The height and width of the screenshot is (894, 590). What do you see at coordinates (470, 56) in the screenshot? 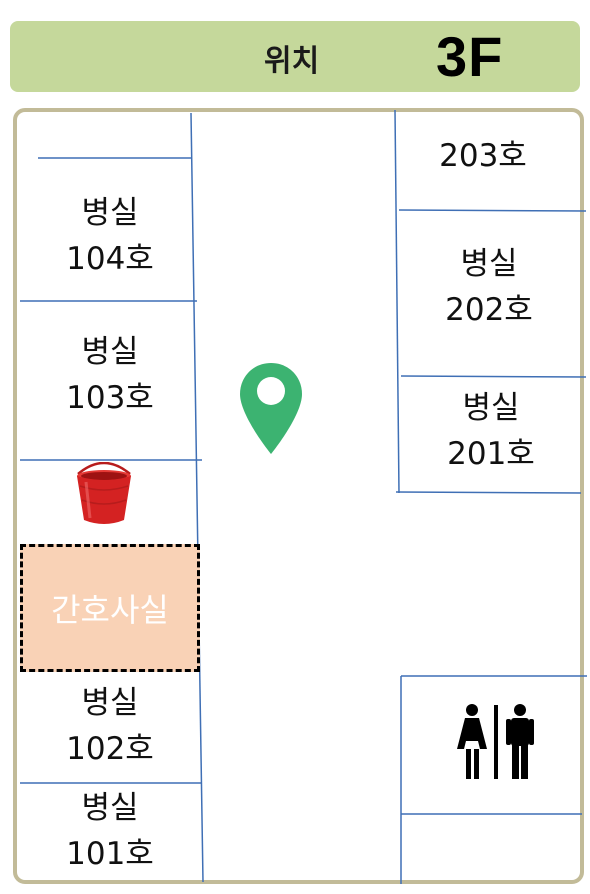
I see `floor-label: 3F` at bounding box center [470, 56].